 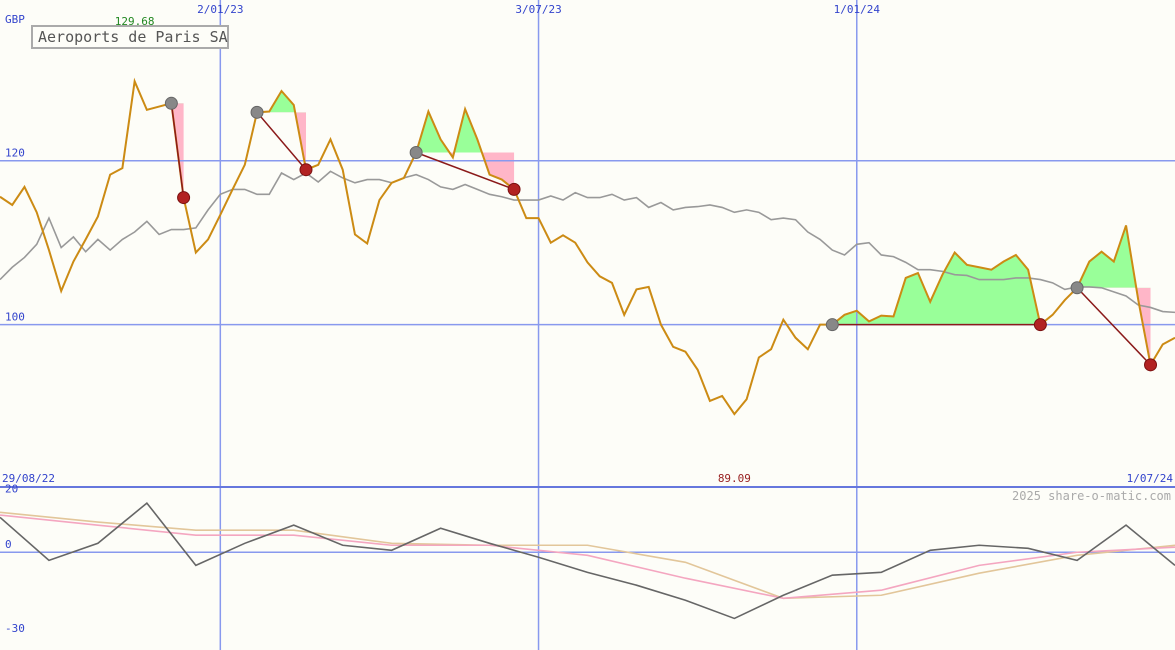 I want to click on chart-title: Aeroports de Paris SA, so click(x=133, y=37).